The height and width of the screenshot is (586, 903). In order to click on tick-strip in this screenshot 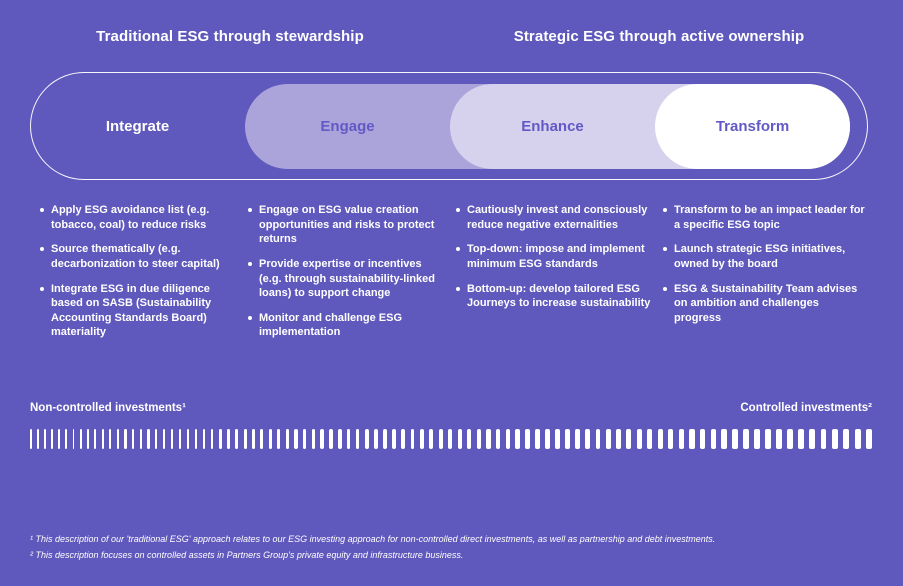, I will do `click(451, 439)`.